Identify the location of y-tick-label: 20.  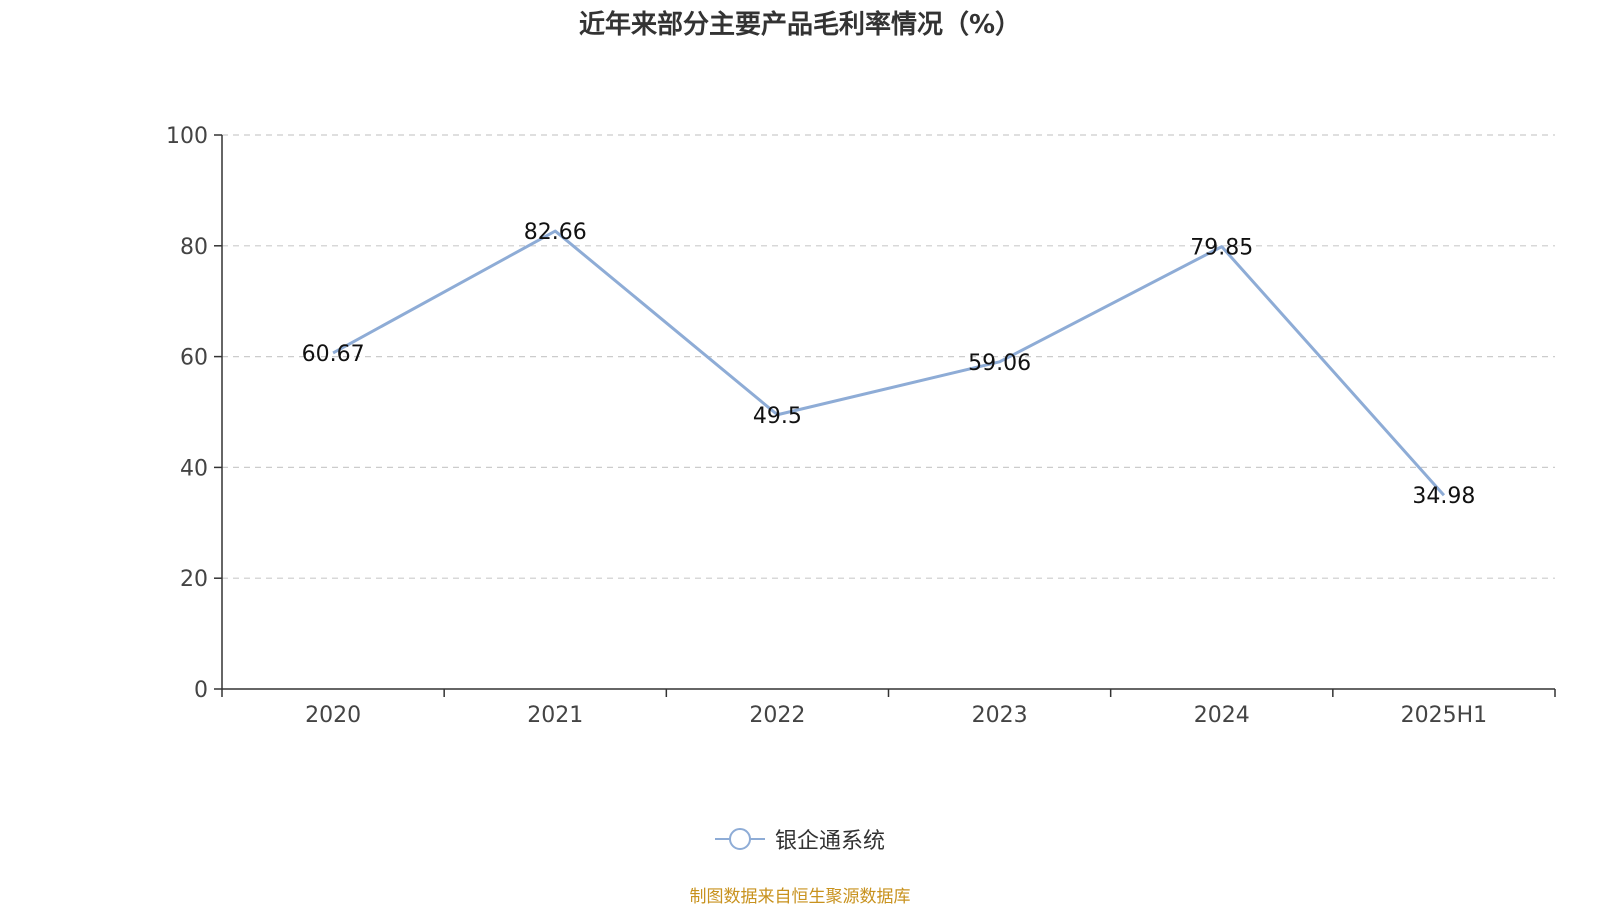
(194, 579).